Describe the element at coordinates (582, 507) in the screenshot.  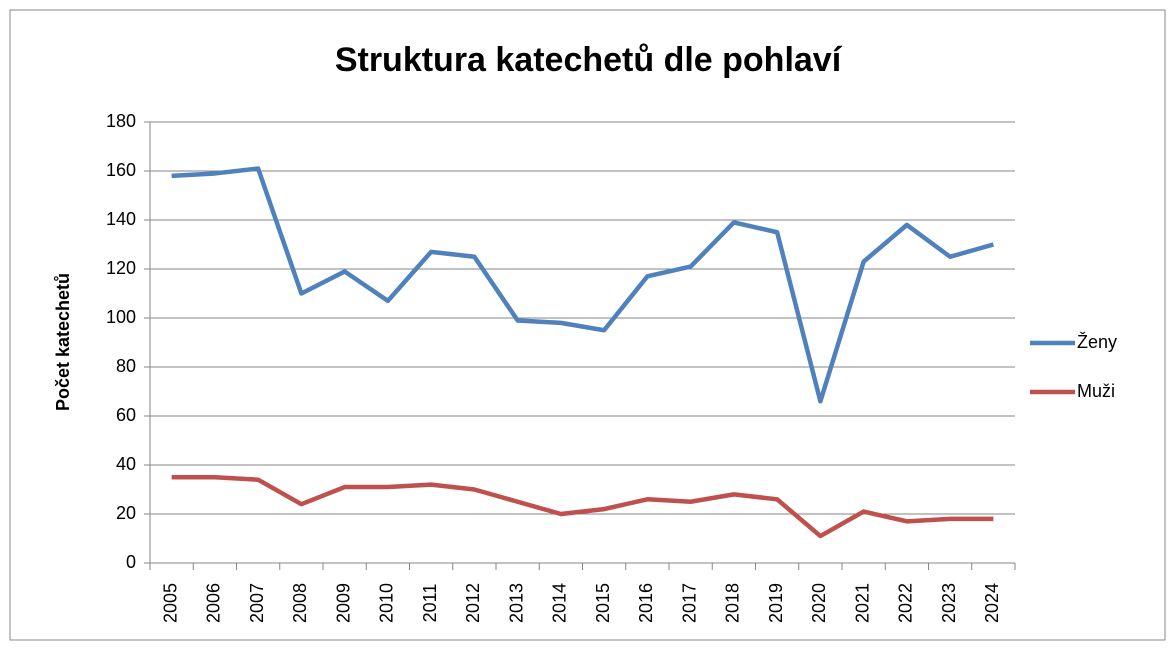
I see `series-line` at that location.